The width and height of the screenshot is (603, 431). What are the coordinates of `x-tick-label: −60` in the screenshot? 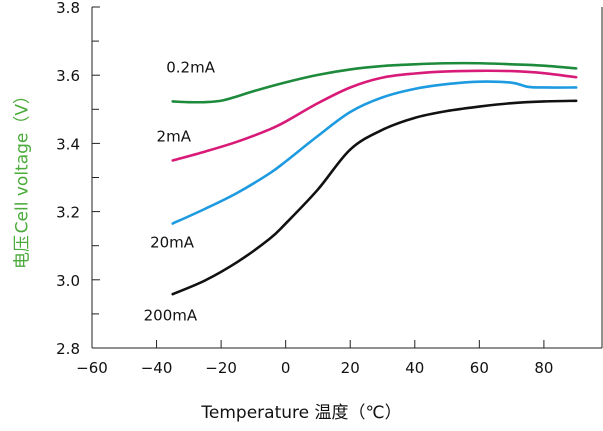 It's located at (92, 368).